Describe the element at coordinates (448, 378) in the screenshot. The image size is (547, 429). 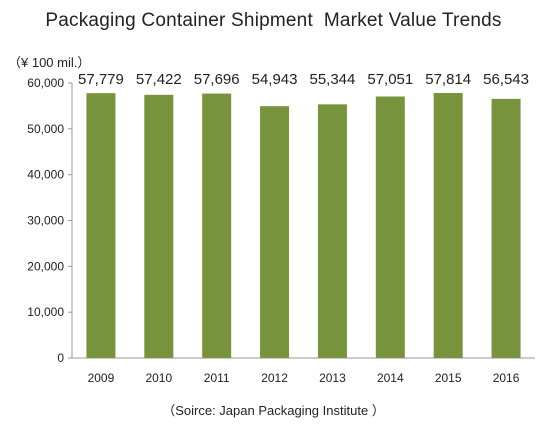
I see `x-tick-label: 2015` at that location.